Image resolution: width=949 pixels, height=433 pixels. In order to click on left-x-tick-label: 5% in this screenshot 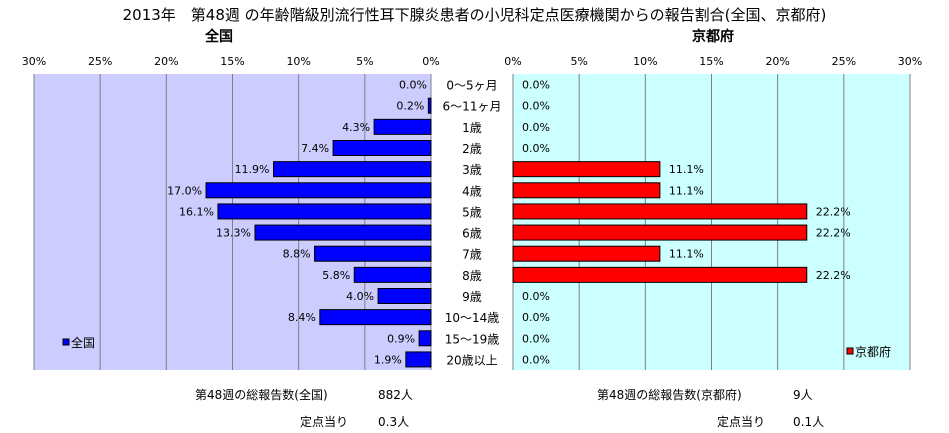, I will do `click(364, 61)`.